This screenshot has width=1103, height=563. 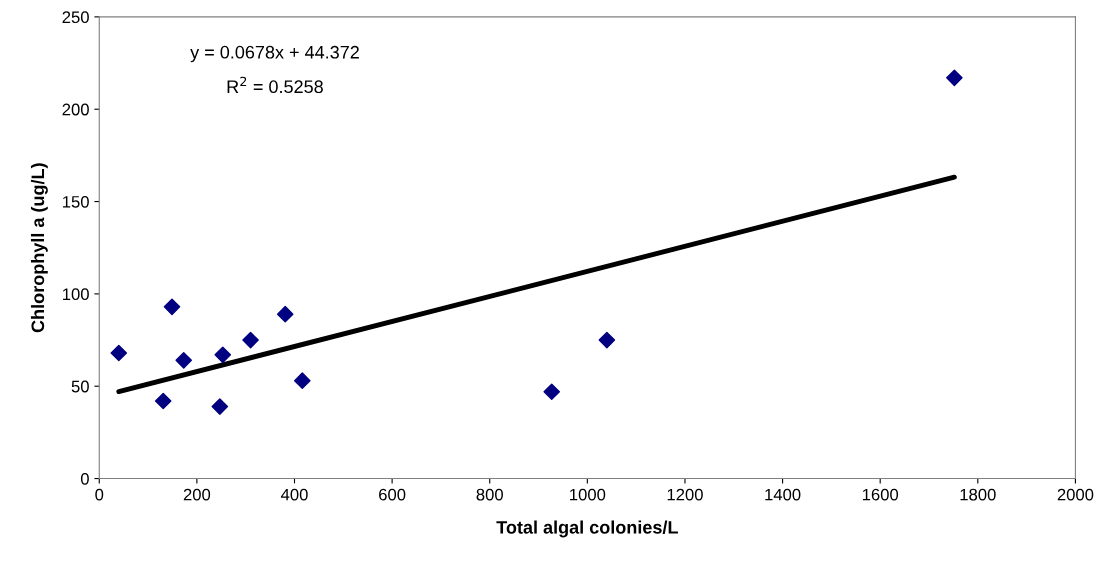 I want to click on y-tick-label: 150, so click(x=76, y=201).